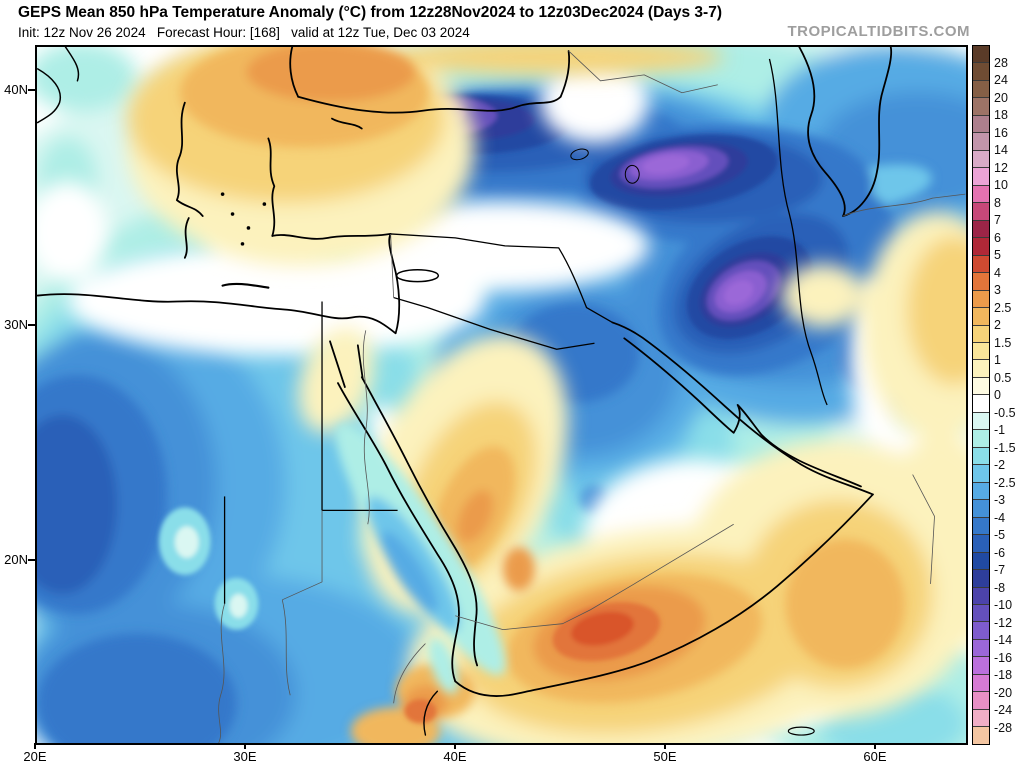 Image resolution: width=1024 pixels, height=766 pixels. I want to click on colorbar-tick-label: 7, so click(997, 220).